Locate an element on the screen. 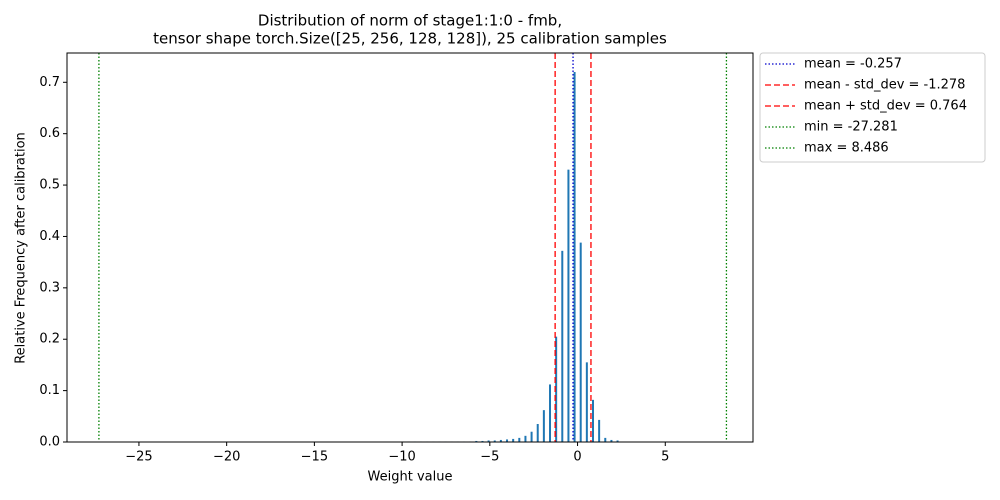 The image size is (1000, 500). x-tick-label: −5 is located at coordinates (489, 457).